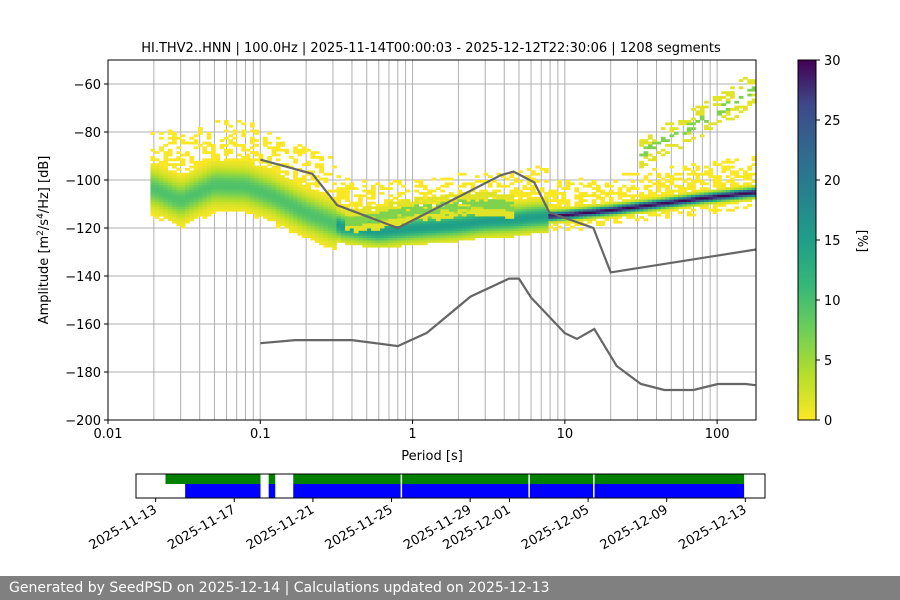 This screenshot has width=900, height=600. I want to click on colorbar, so click(807, 240).